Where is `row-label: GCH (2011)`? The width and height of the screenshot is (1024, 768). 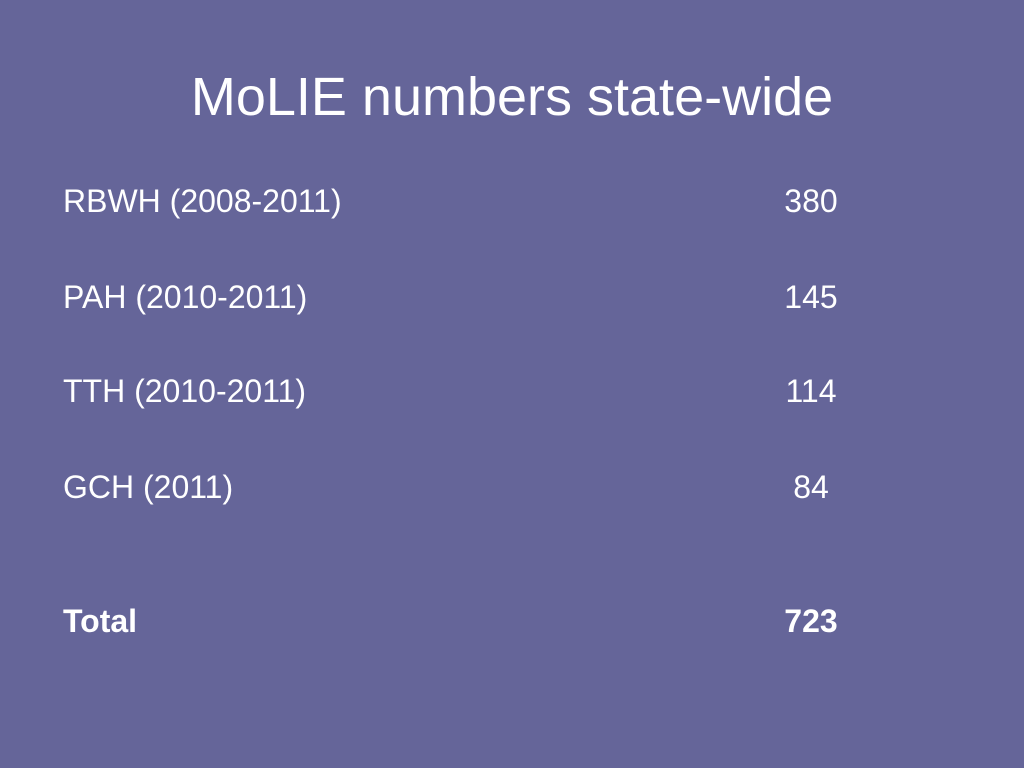
row-label: GCH (2011) is located at coordinates (148, 487).